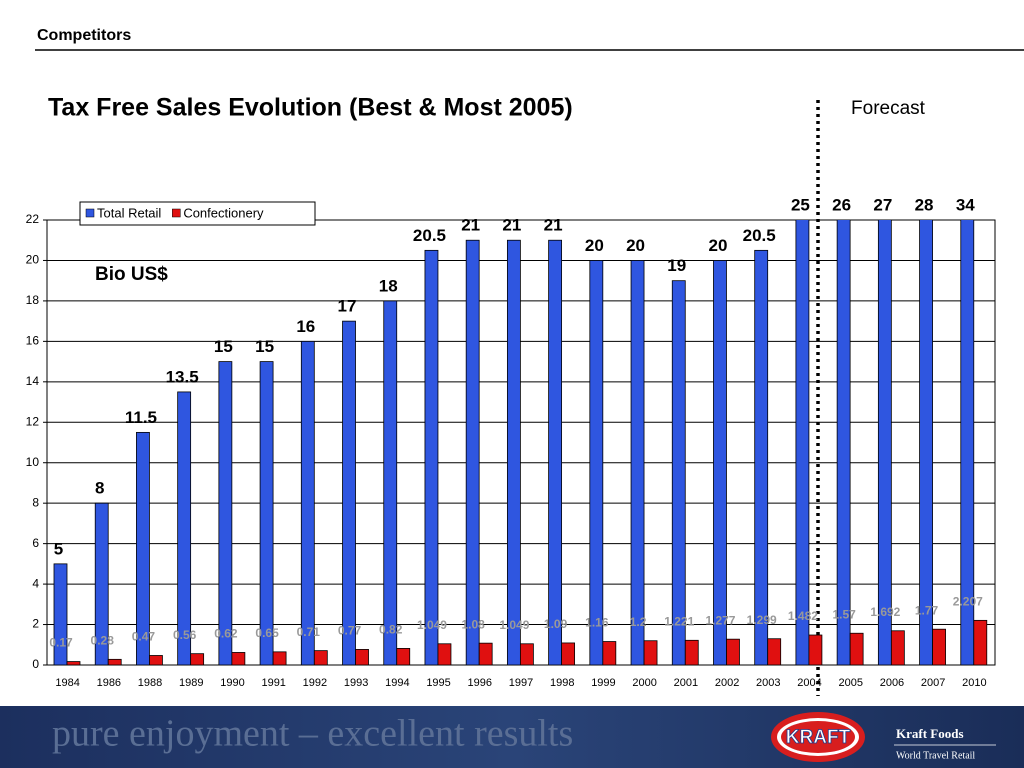 The image size is (1024, 768). Describe the element at coordinates (232, 683) in the screenshot. I see `x-tick-label: 1990` at that location.